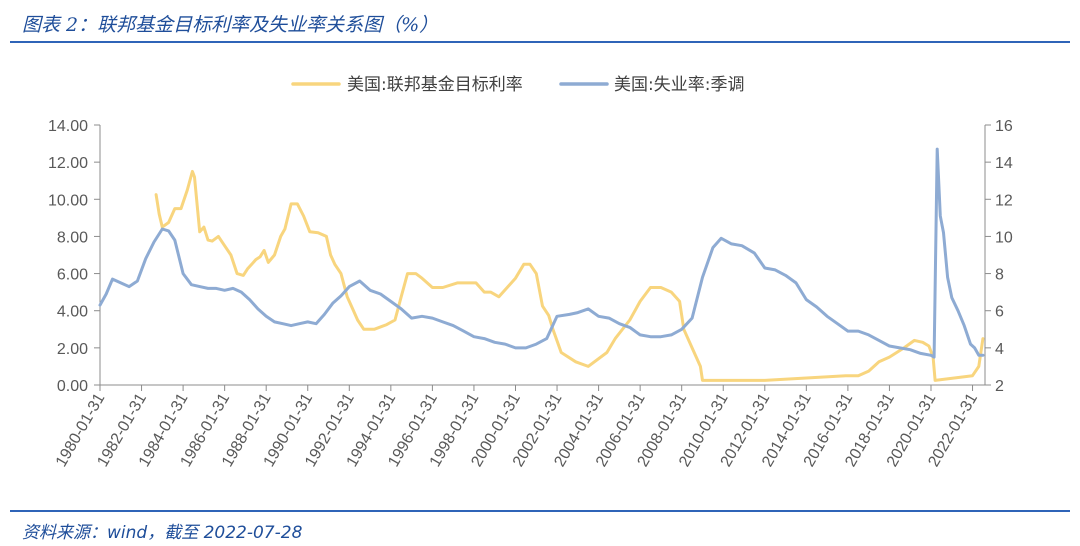  I want to click on y-right-tick-label: 14, so click(1004, 163).